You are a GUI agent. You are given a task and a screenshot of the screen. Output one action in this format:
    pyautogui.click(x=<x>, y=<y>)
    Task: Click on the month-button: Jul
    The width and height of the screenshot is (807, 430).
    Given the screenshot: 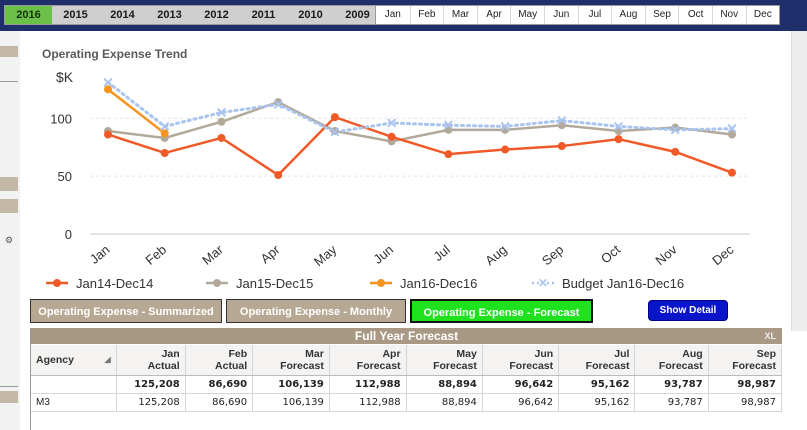 What is the action you would take?
    pyautogui.click(x=594, y=15)
    